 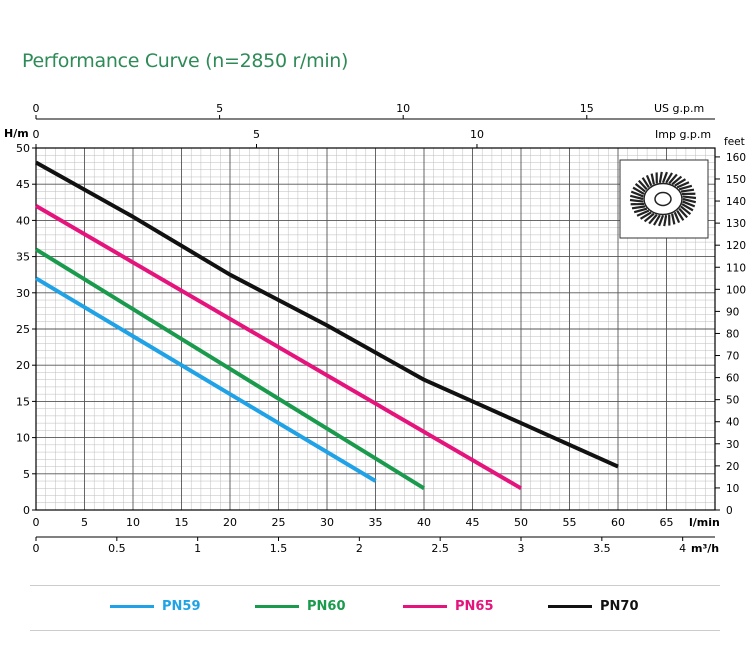 What do you see at coordinates (736, 246) in the screenshot?
I see `y-right-tick-label: 120` at bounding box center [736, 246].